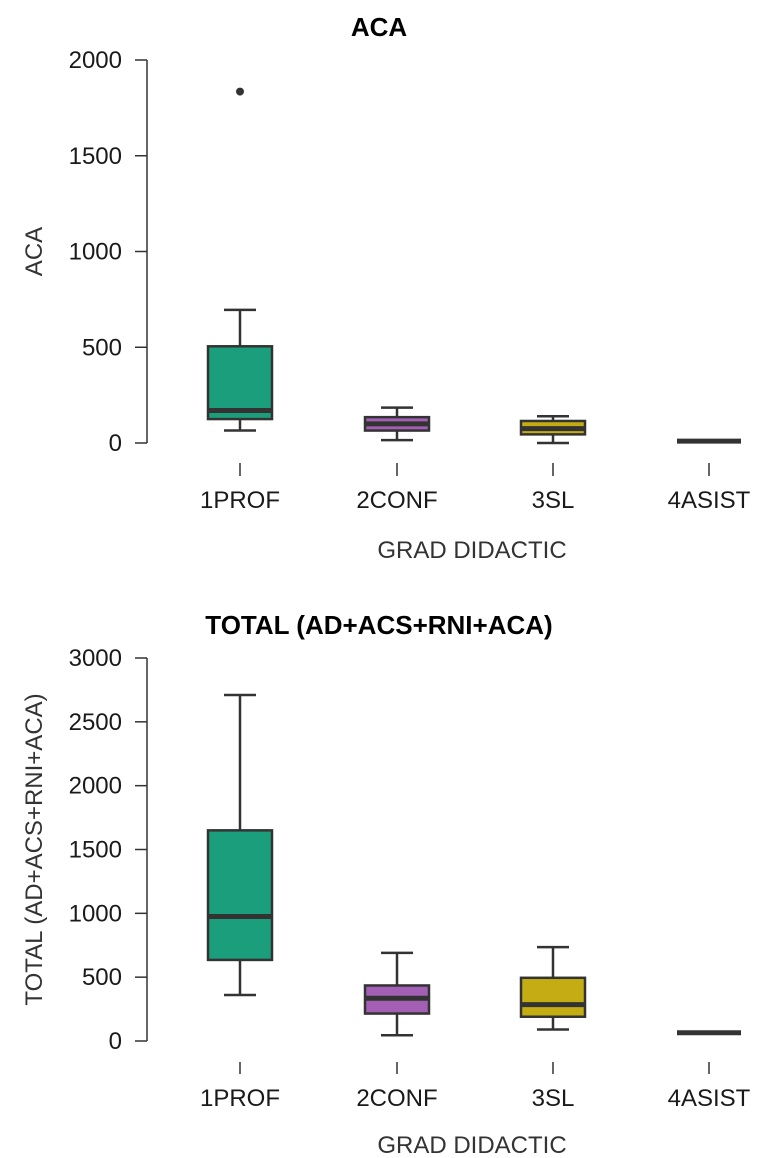 The image size is (758, 1158). What do you see at coordinates (34, 251) in the screenshot?
I see `y-axis-title: ACA` at bounding box center [34, 251].